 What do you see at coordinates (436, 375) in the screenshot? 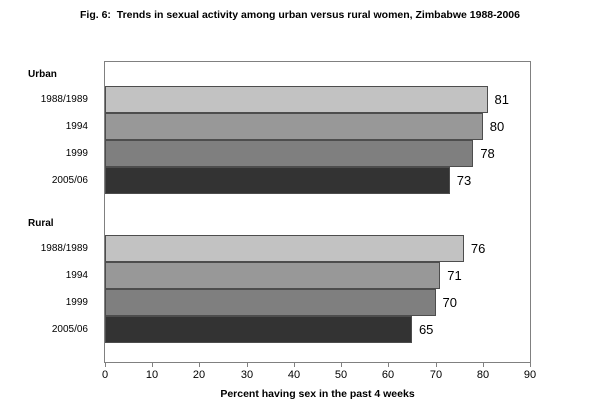
I see `x-tick-label: 70` at bounding box center [436, 375].